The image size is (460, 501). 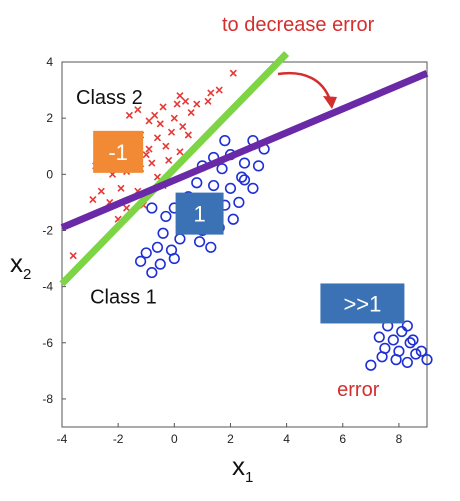 I want to click on x-tick-label: 8, so click(x=399, y=439).